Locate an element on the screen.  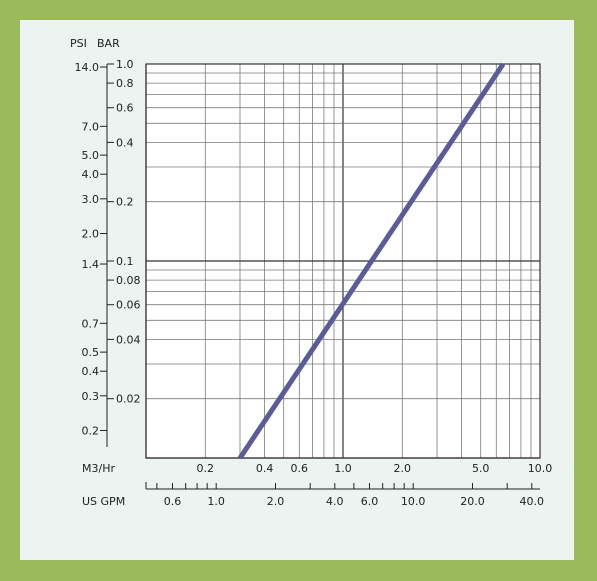
bar-tick-label: 0.6 is located at coordinates (125, 108).